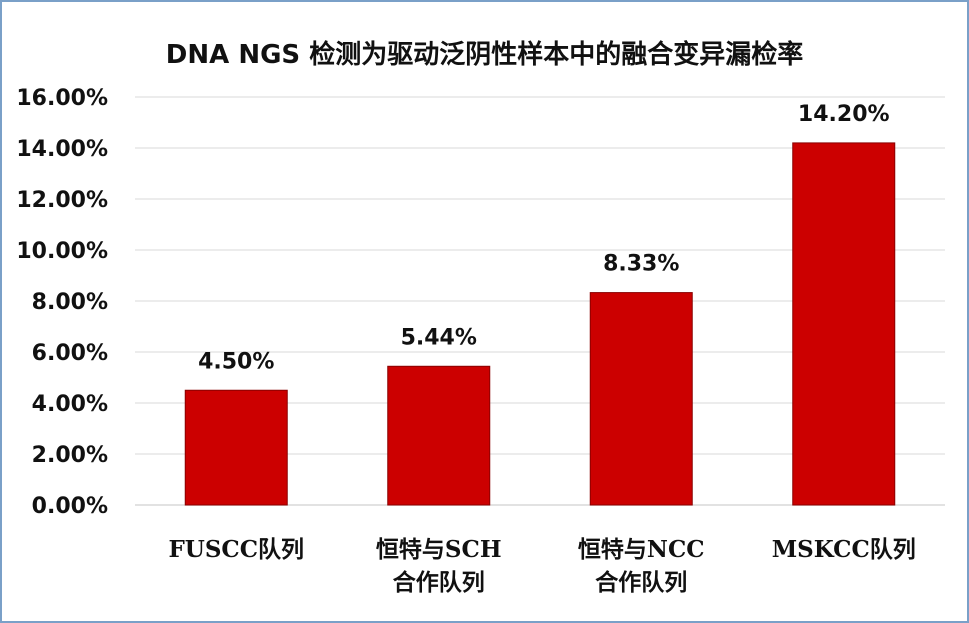 The height and width of the screenshot is (623, 969). I want to click on y-tick-label: 6.00%, so click(70, 353).